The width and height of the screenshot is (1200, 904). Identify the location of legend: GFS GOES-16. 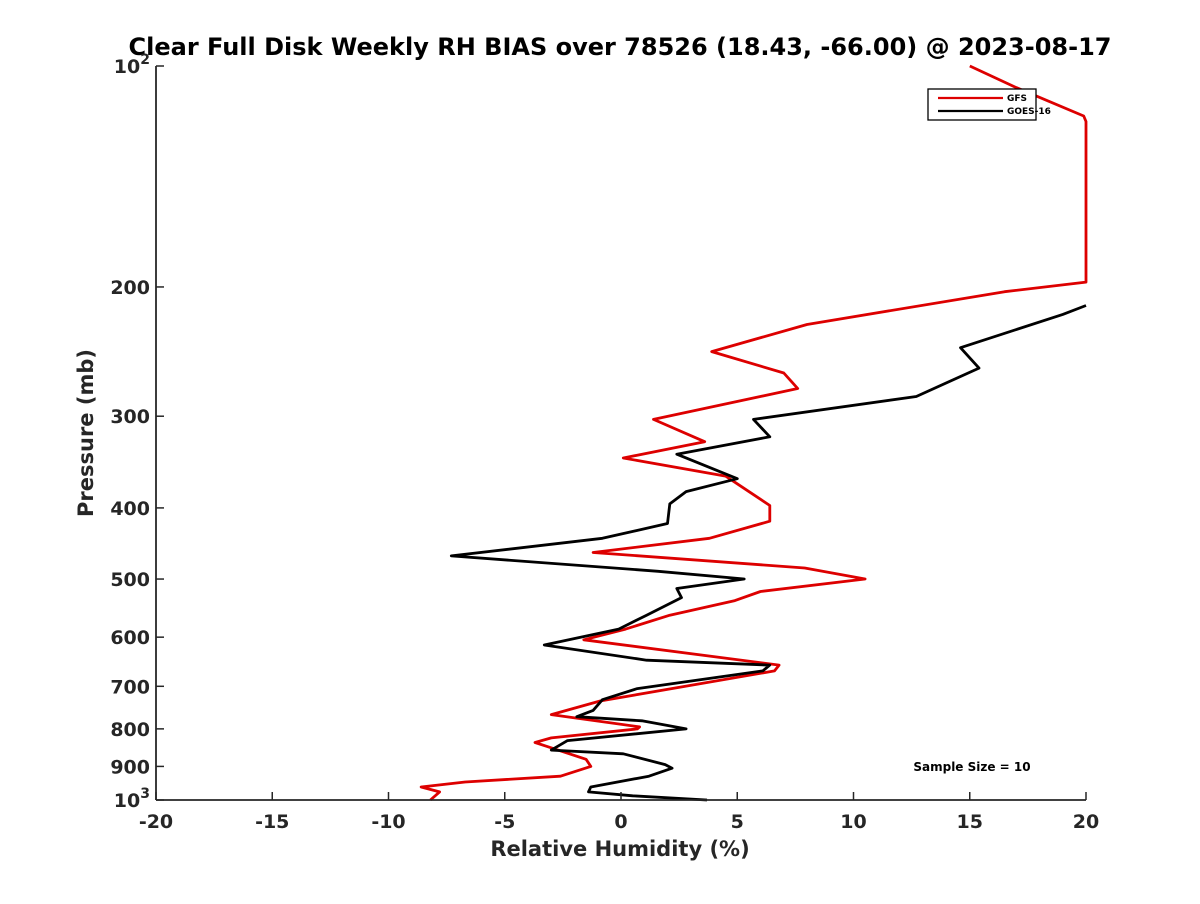
(989, 104).